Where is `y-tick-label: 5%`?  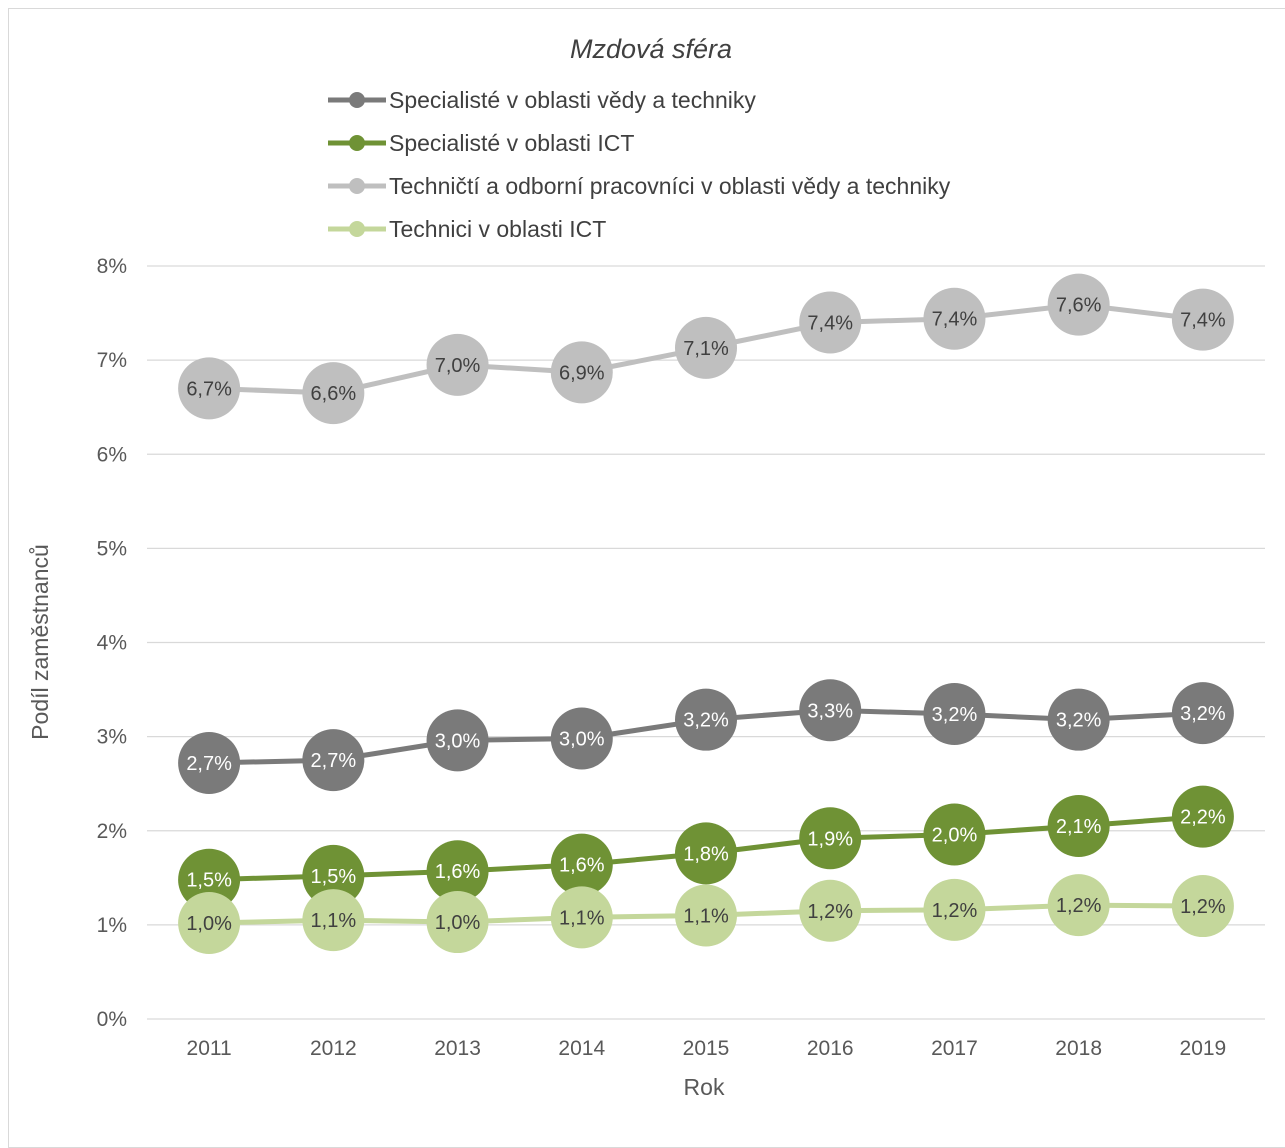 y-tick-label: 5% is located at coordinates (112, 548).